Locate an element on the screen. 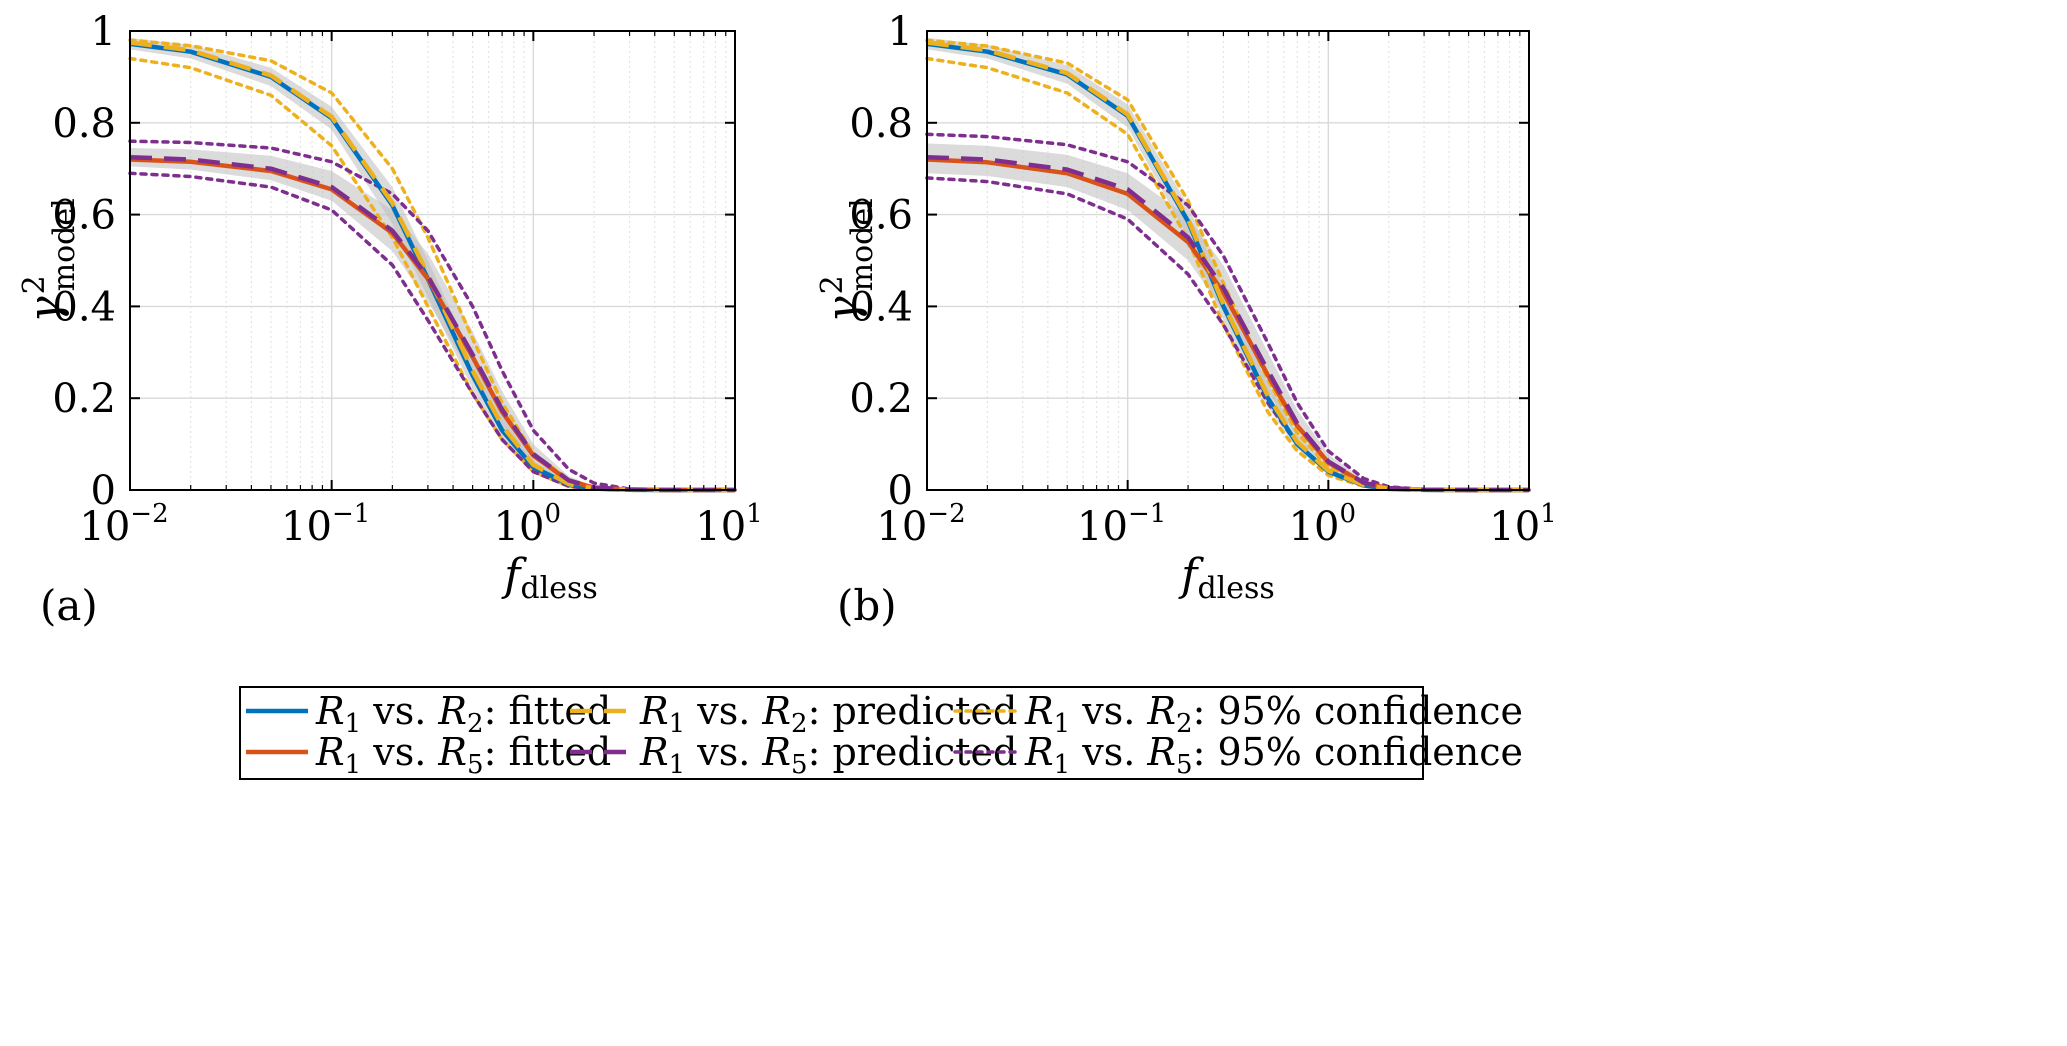  legend-item: R1 vs. R2: 95% confidence is located at coordinates (1238, 714).